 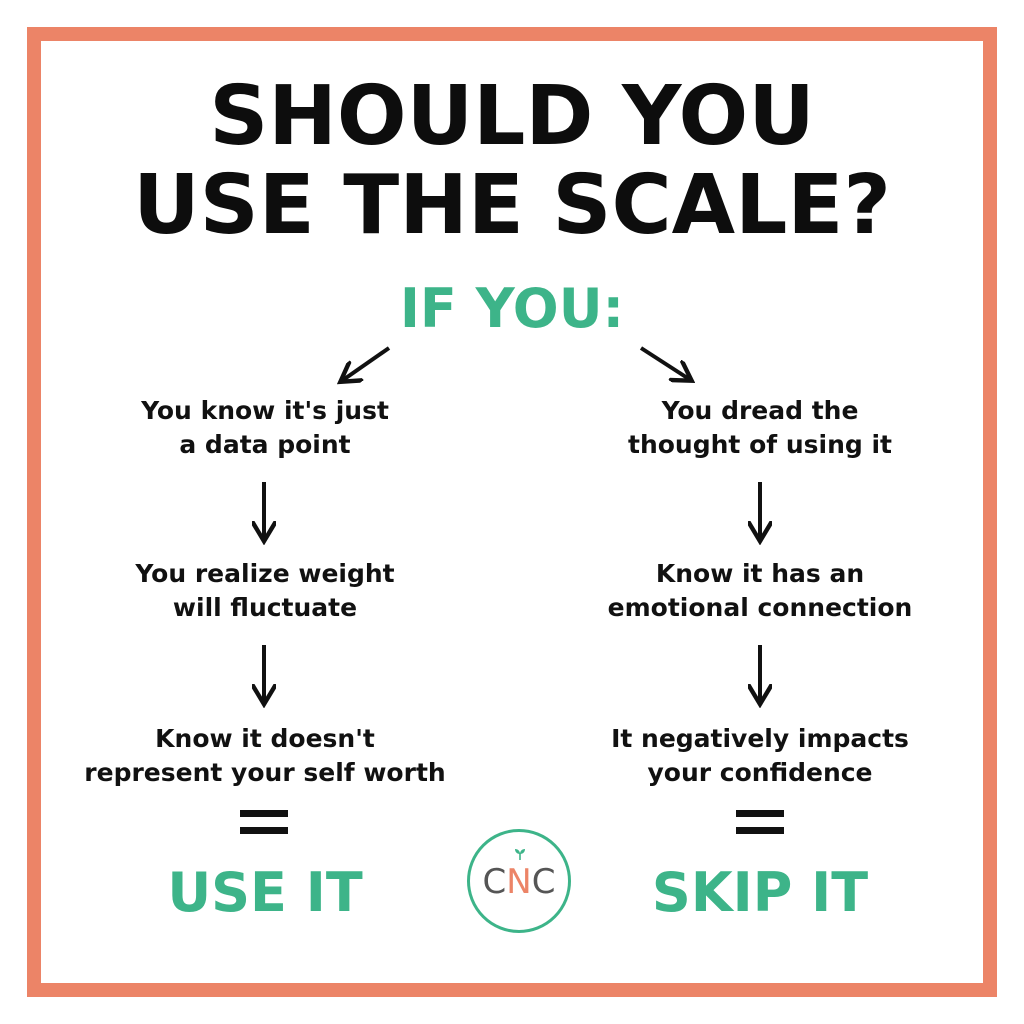 I want to click on right-step-2: Know it has an emotional connection, so click(x=760, y=591).